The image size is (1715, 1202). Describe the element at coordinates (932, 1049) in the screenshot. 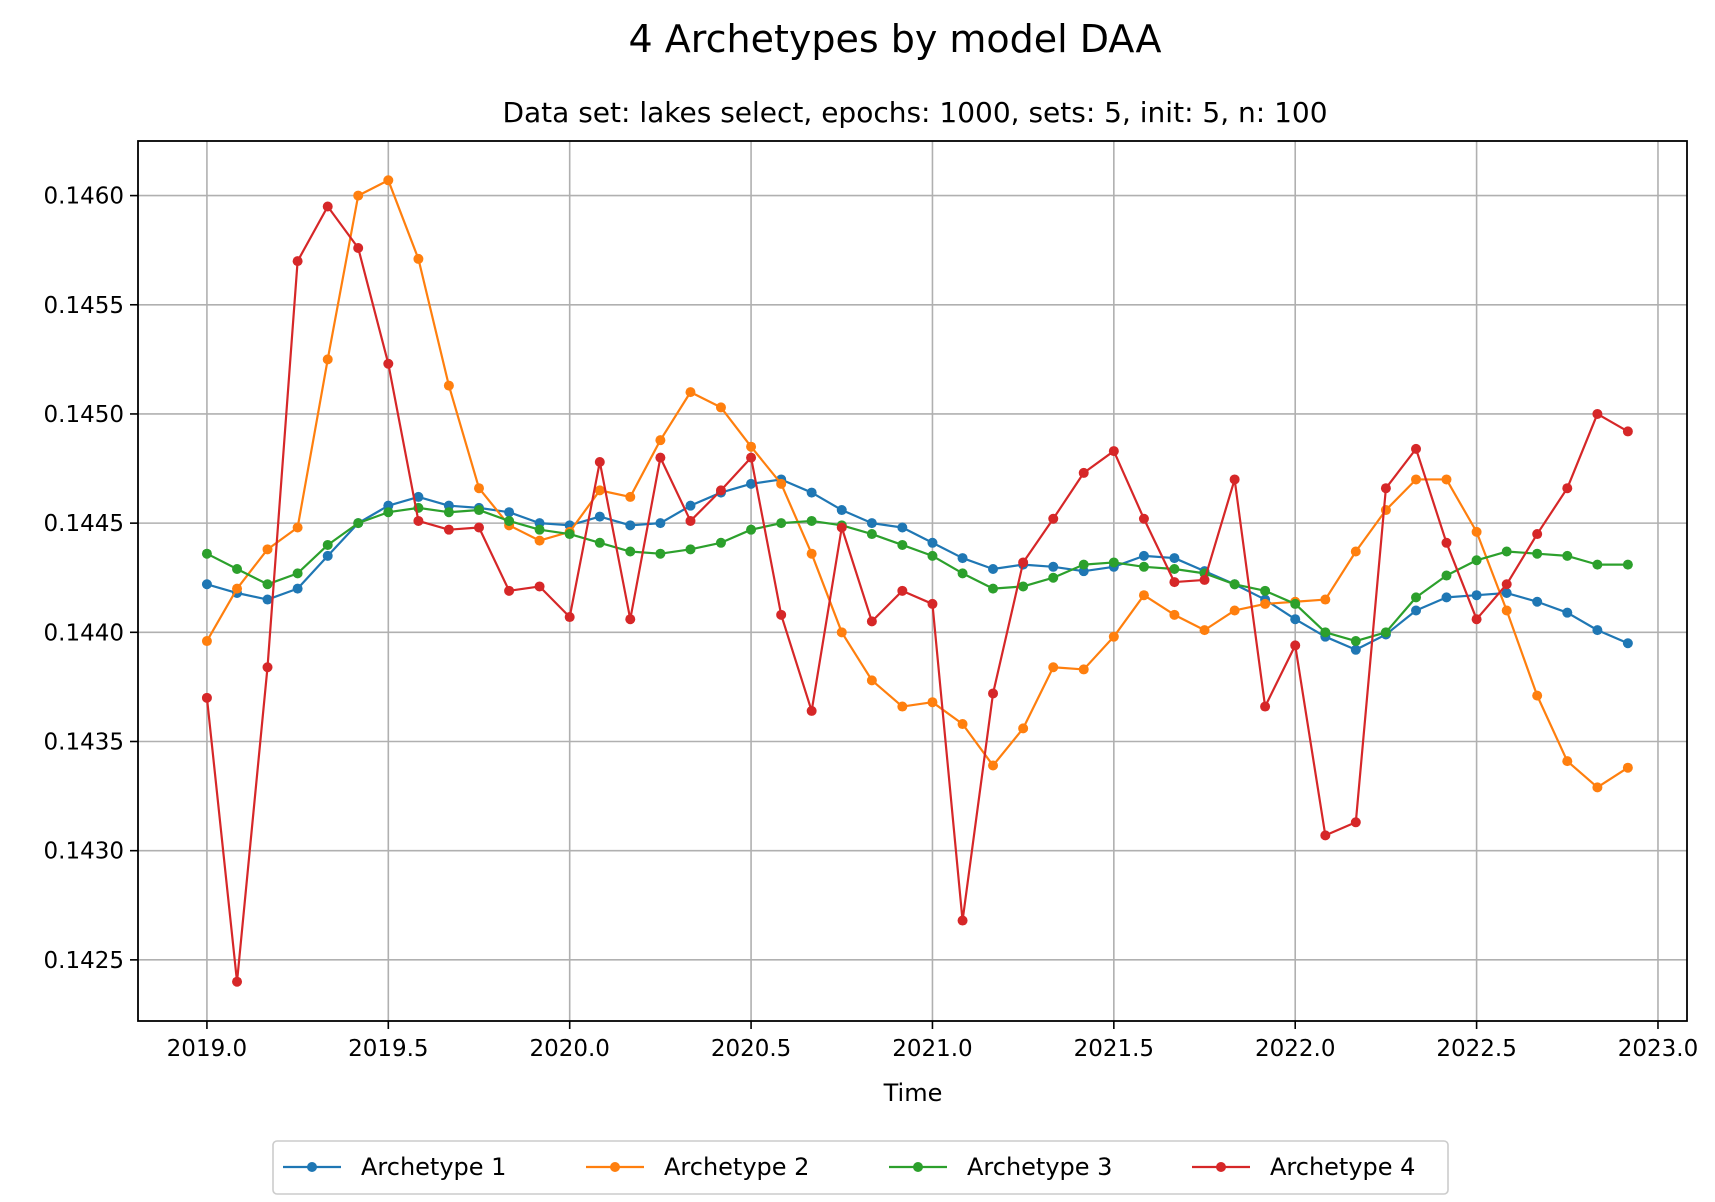

I see `x-tick-label: 2021.0` at that location.